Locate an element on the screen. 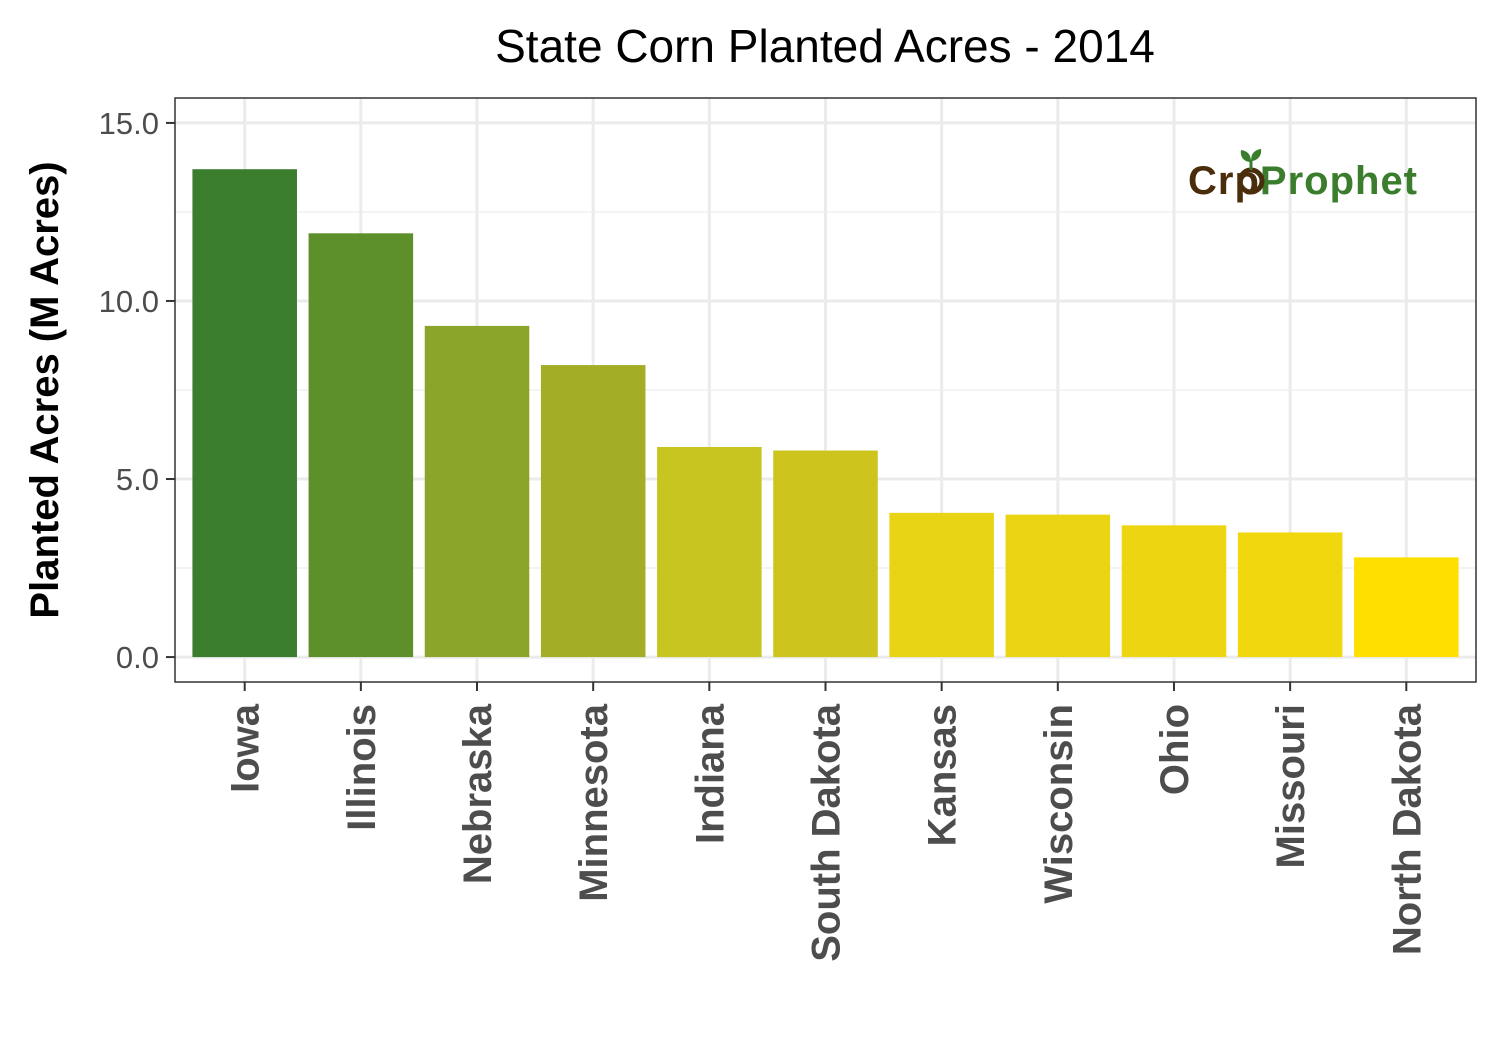 This screenshot has width=1500, height=1055. bar-illinois is located at coordinates (361, 445).